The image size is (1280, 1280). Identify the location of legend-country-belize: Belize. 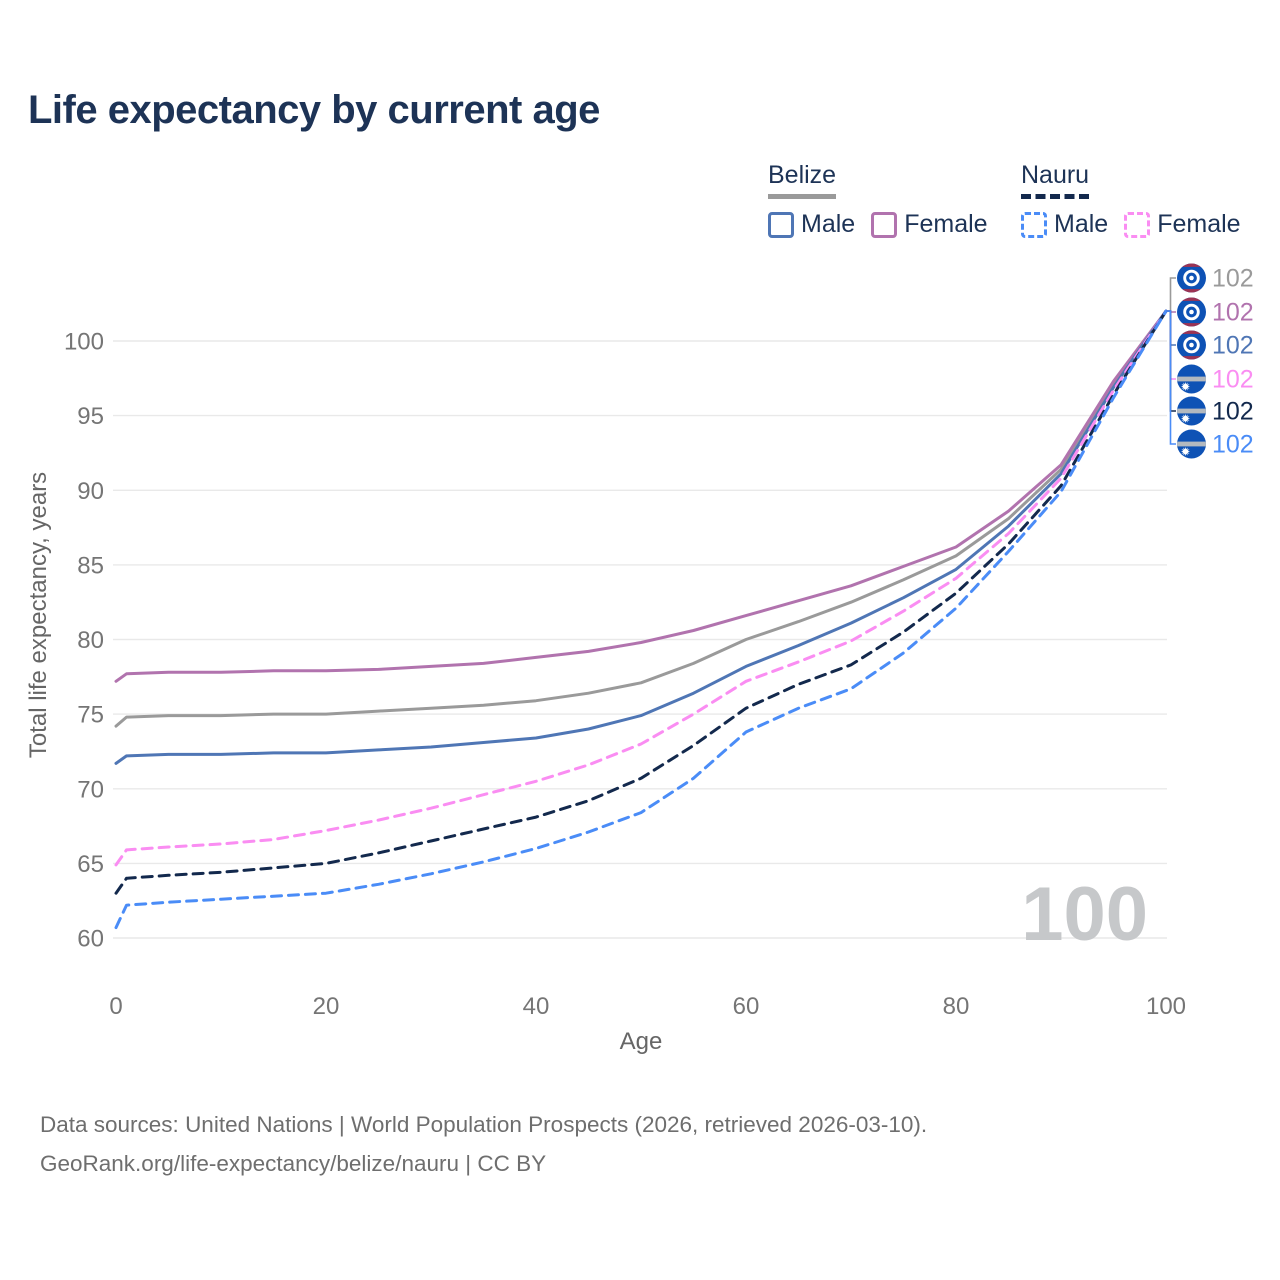
(802, 180).